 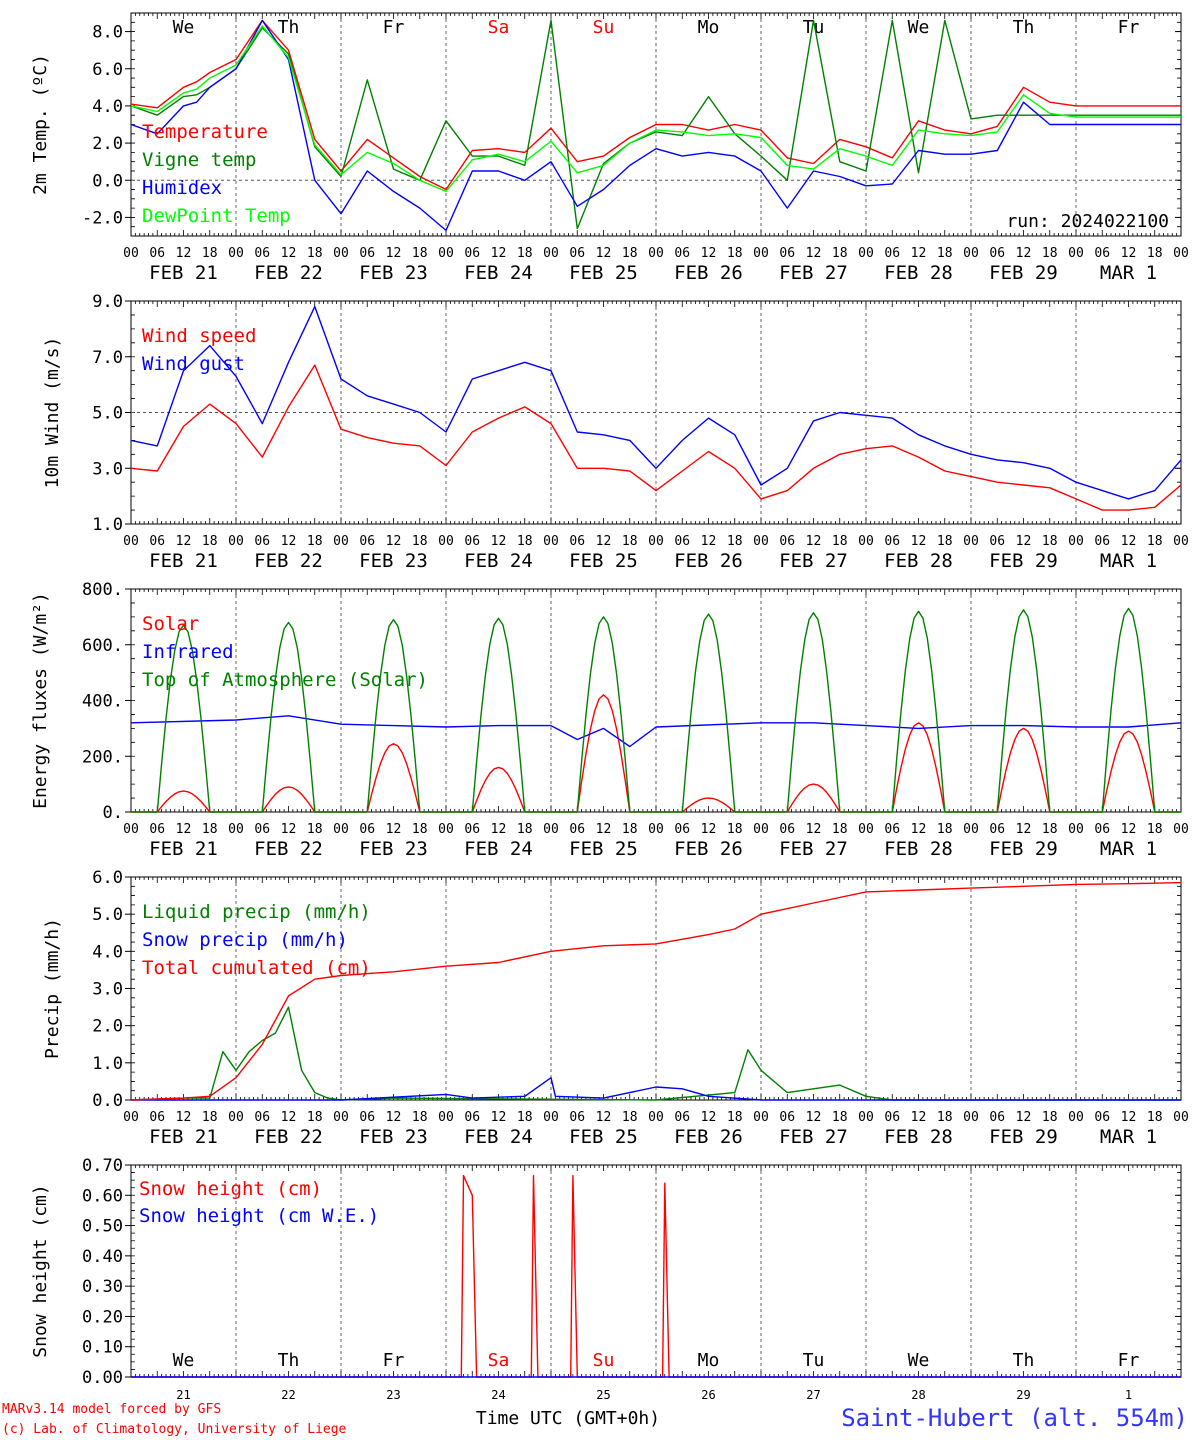 What do you see at coordinates (40, 1270) in the screenshot?
I see `y-axis-label: Snow height (cm)` at bounding box center [40, 1270].